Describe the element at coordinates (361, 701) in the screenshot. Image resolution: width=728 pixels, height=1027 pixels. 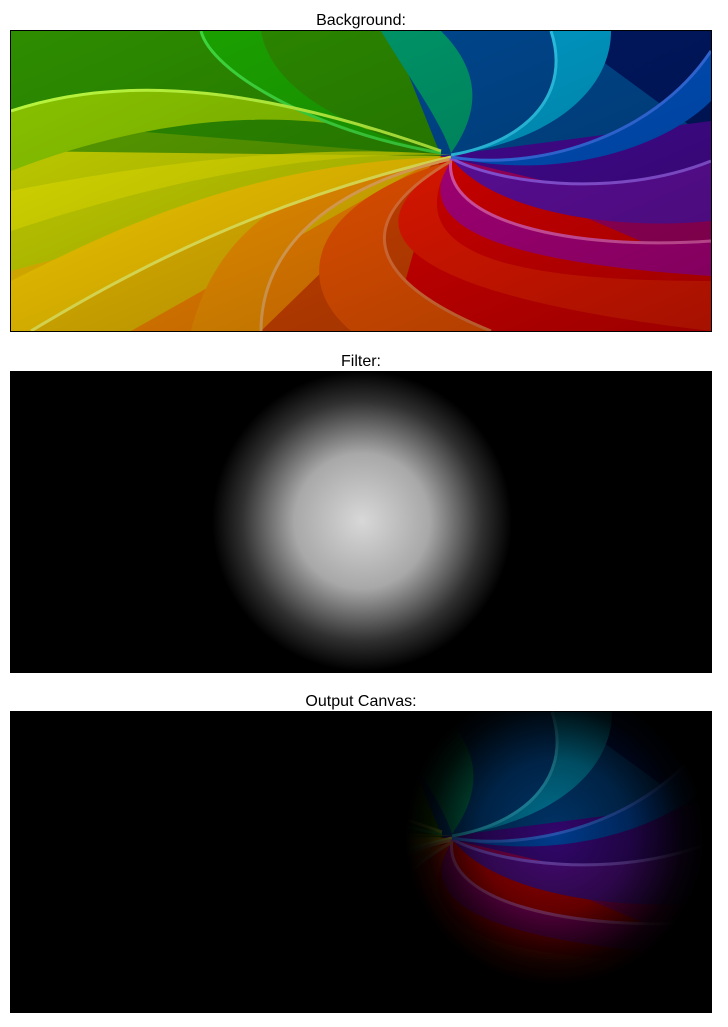
I see `output-caption: Output Canvas:` at that location.